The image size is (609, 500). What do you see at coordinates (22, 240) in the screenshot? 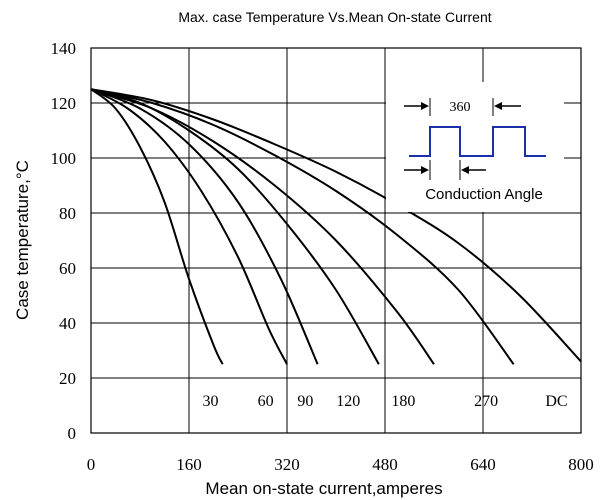
I see `y-axis-label: Case temperature,°C` at bounding box center [22, 240].